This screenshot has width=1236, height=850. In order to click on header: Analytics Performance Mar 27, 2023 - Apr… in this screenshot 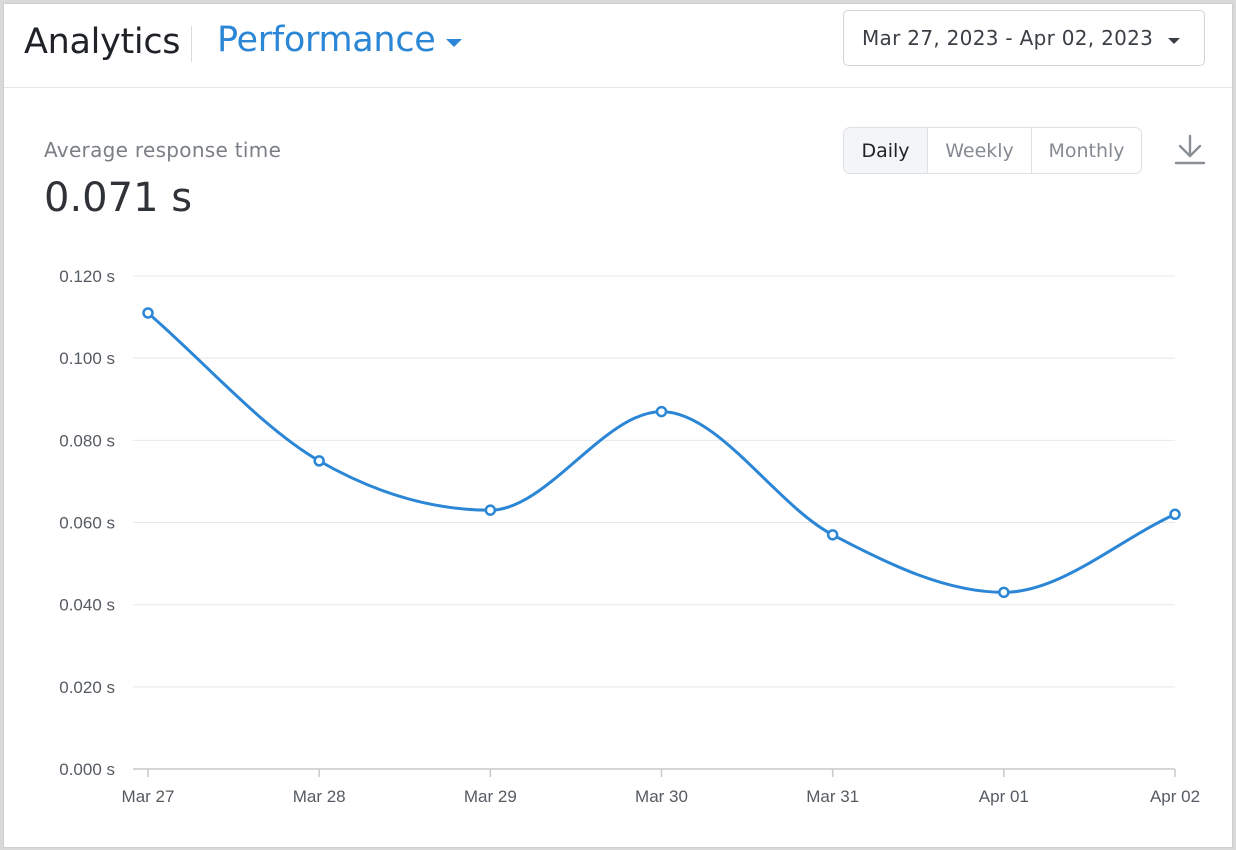, I will do `click(618, 46)`.